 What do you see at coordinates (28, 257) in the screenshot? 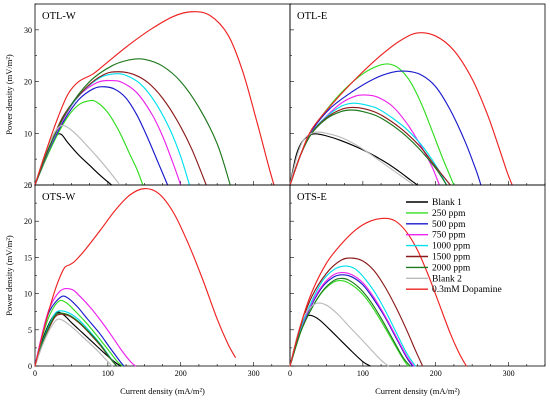
I see `y-tick-label: 15` at bounding box center [28, 257].